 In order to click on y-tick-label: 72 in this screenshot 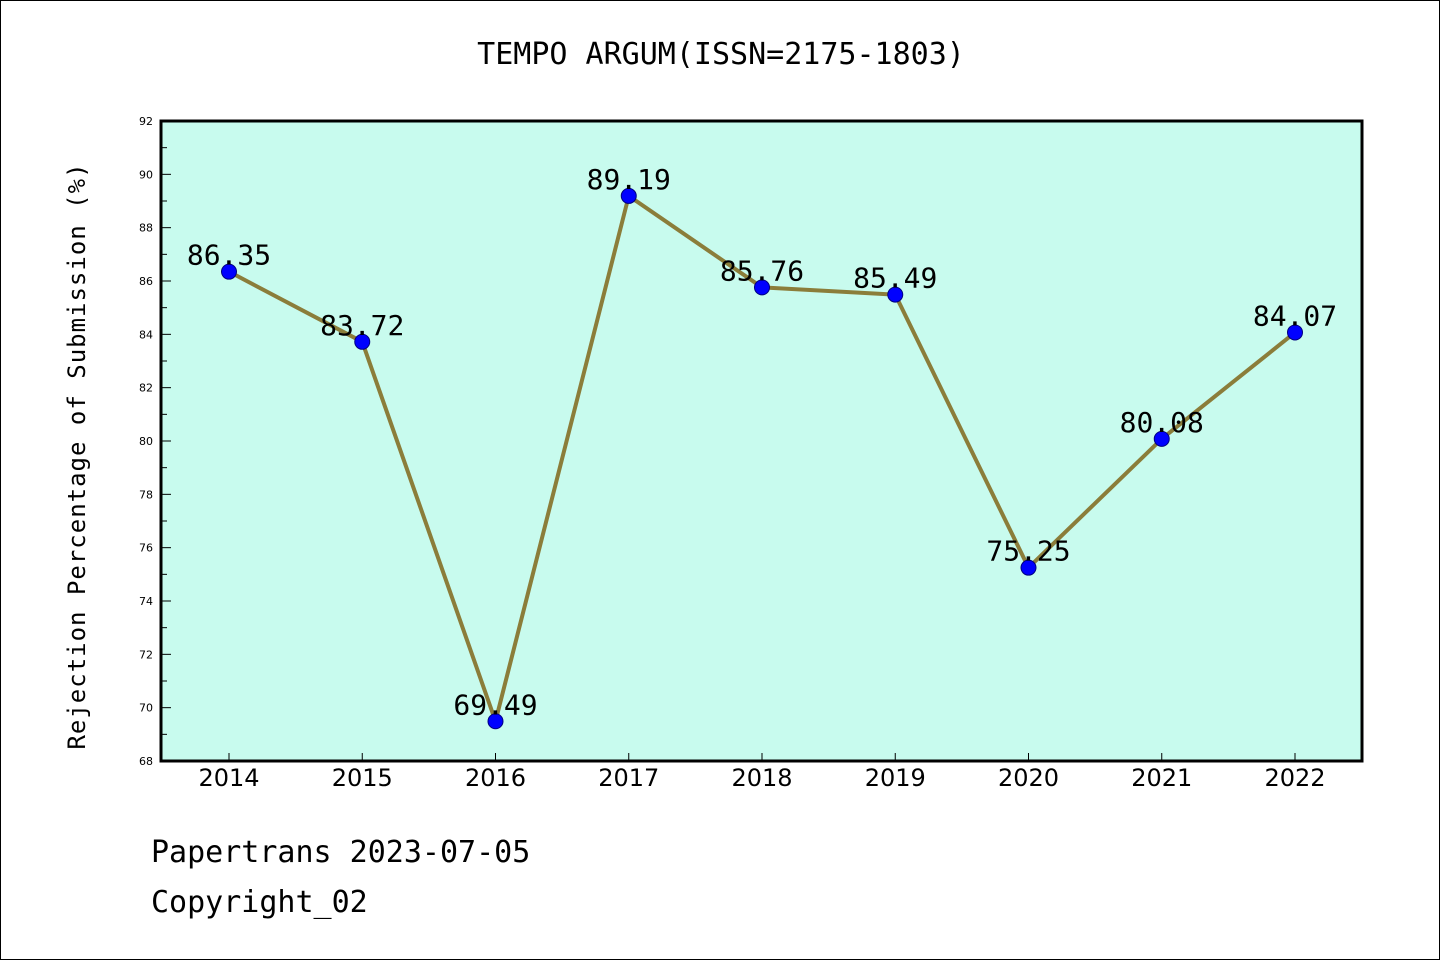, I will do `click(146, 654)`.